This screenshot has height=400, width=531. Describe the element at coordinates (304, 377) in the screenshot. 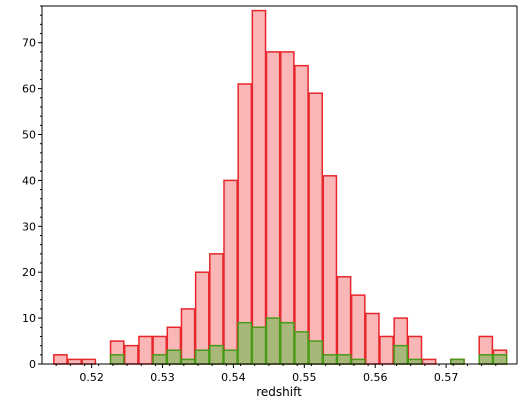

I see `x-tick-label: 0.55` at that location.